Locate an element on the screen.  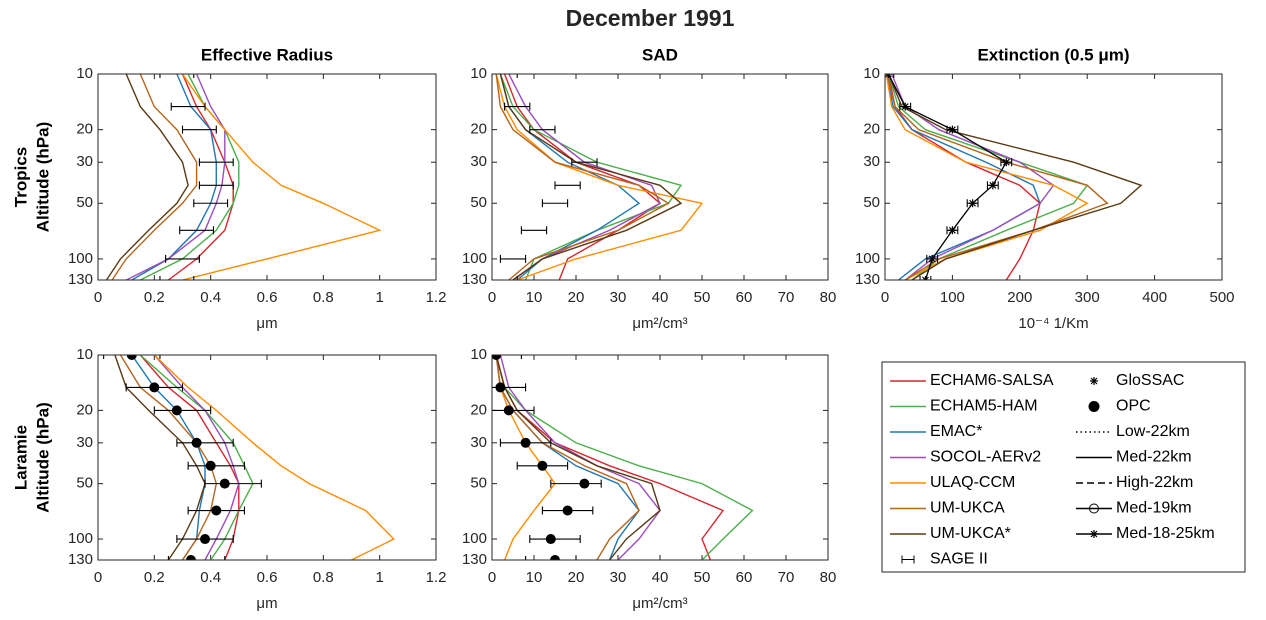
legend-label: ECHAM5-HAM is located at coordinates (984, 406).